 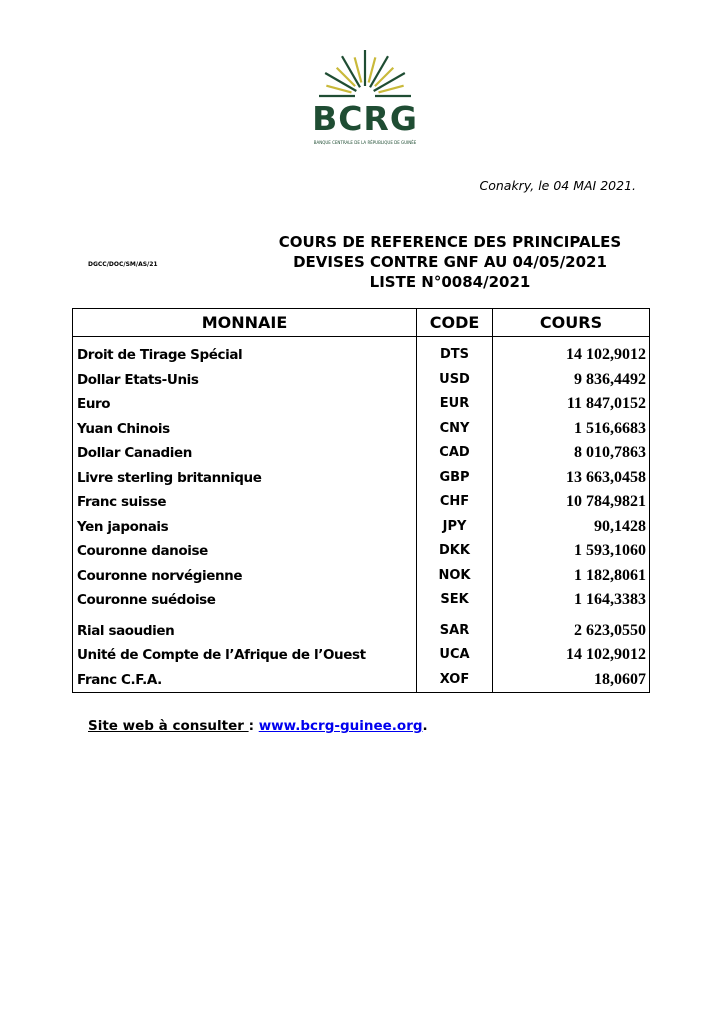 I want to click on currency-name: Couronne danoise, so click(x=244, y=551).